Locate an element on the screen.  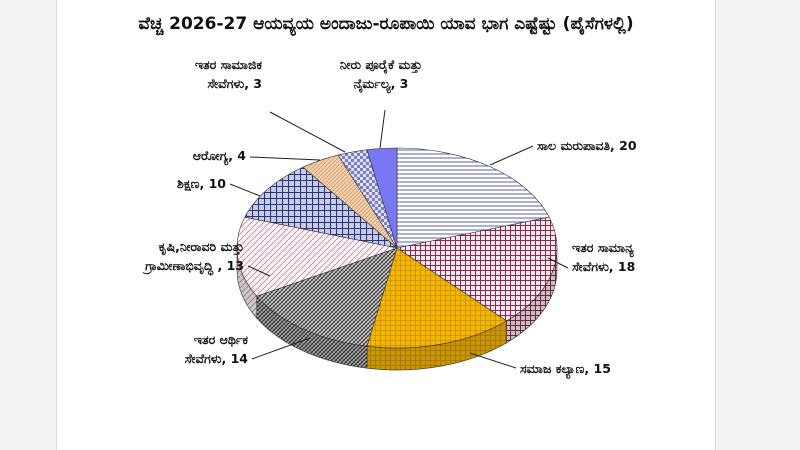
slice-label-1-line-0: ಇತರ ಸಾಮಾನ್ಯ is located at coordinates (603, 249).